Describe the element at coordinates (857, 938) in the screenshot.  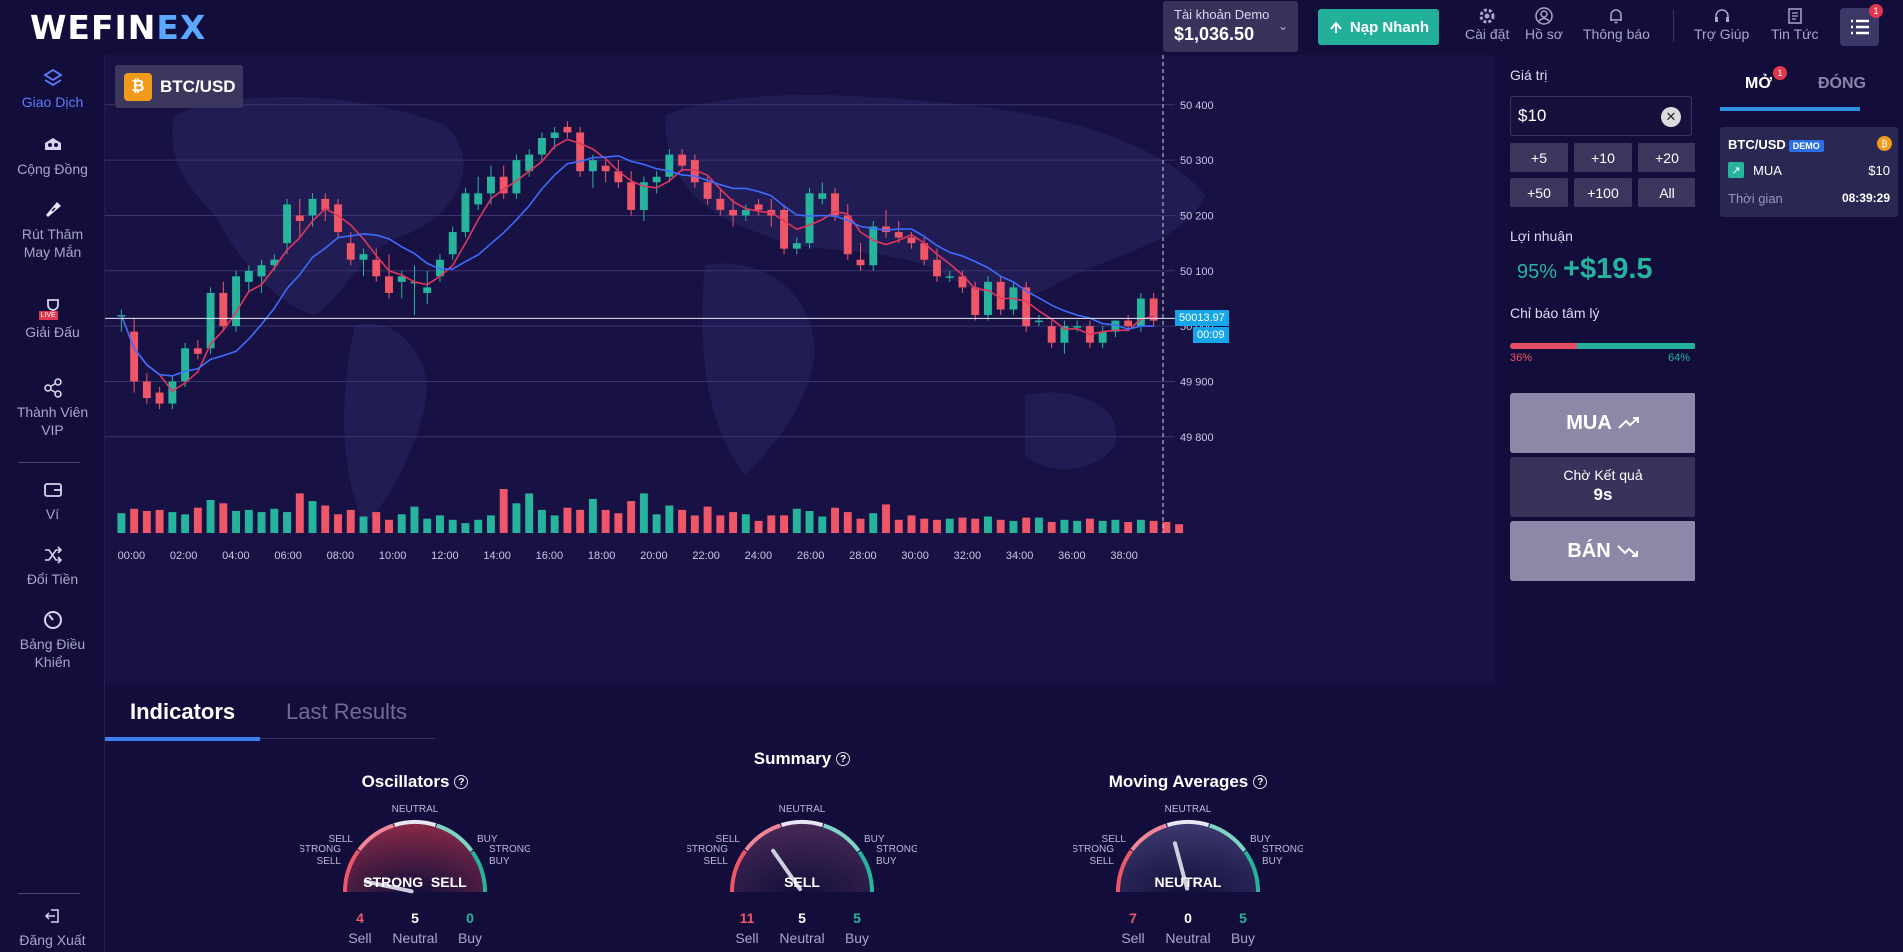
I see `buy-caption: Buy` at that location.